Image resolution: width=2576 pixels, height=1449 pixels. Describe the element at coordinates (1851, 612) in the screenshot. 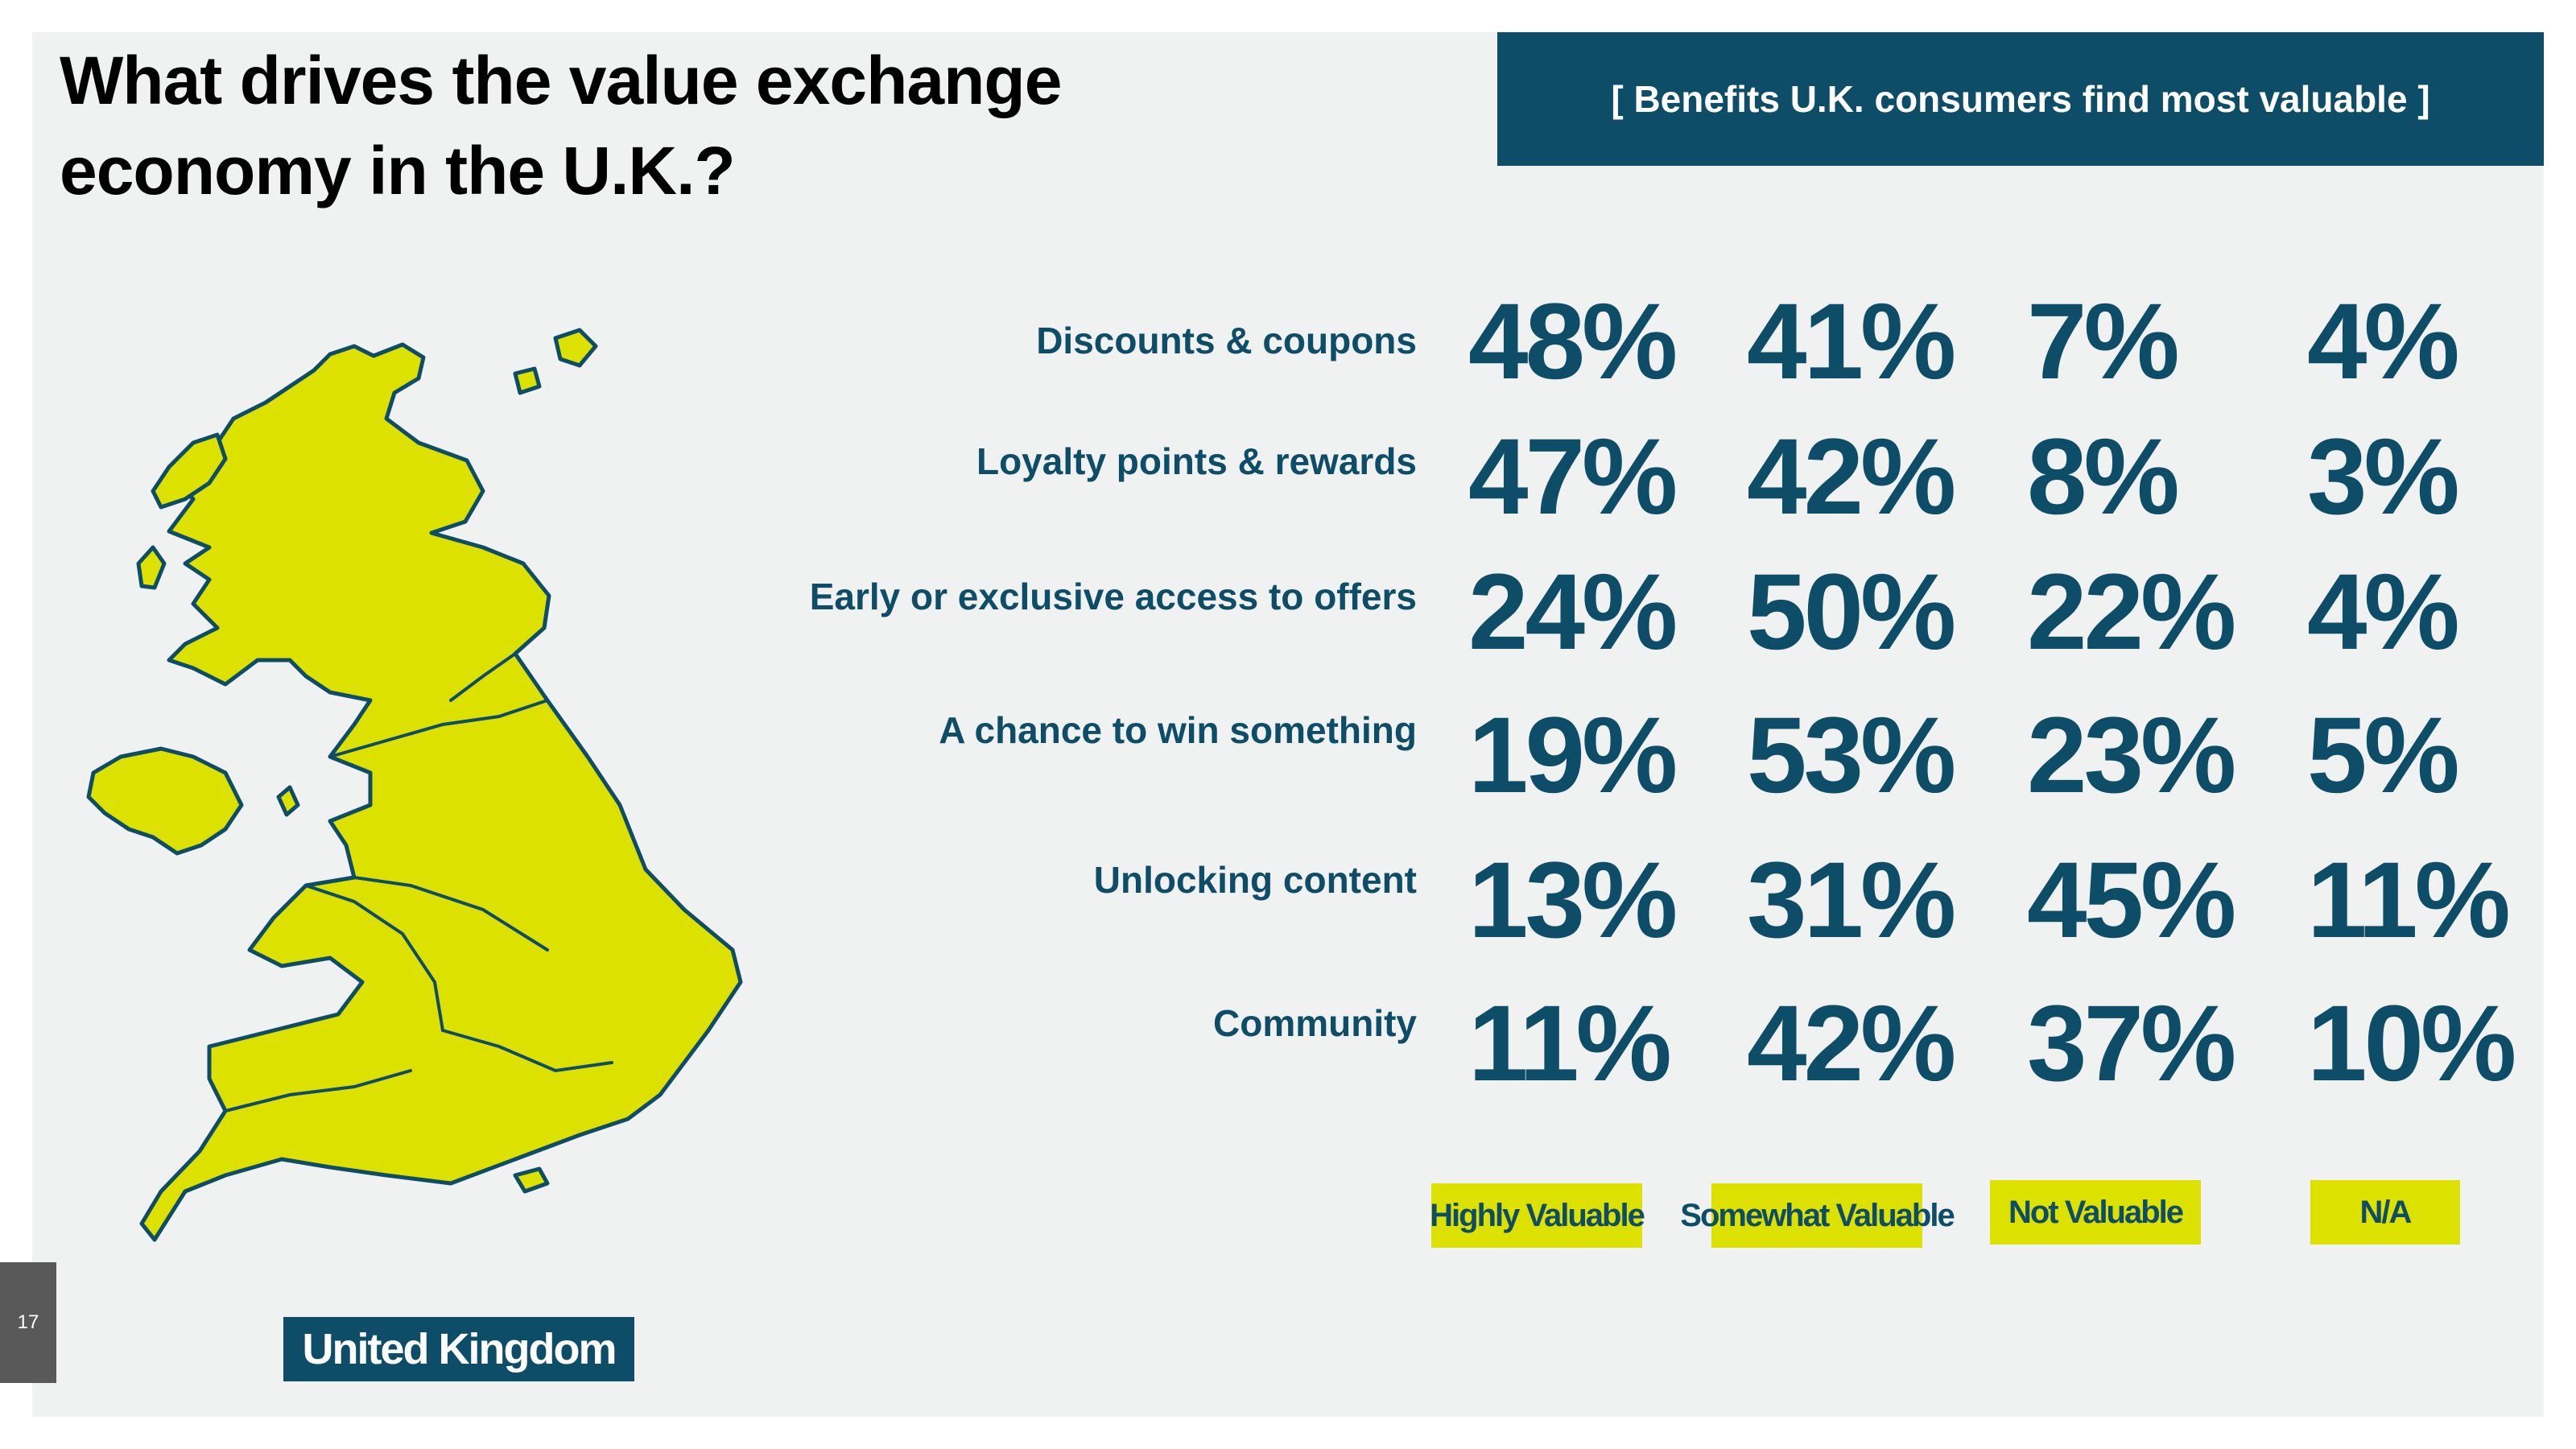

I see `cell-early-access-somewhat-valuable: 50%` at that location.